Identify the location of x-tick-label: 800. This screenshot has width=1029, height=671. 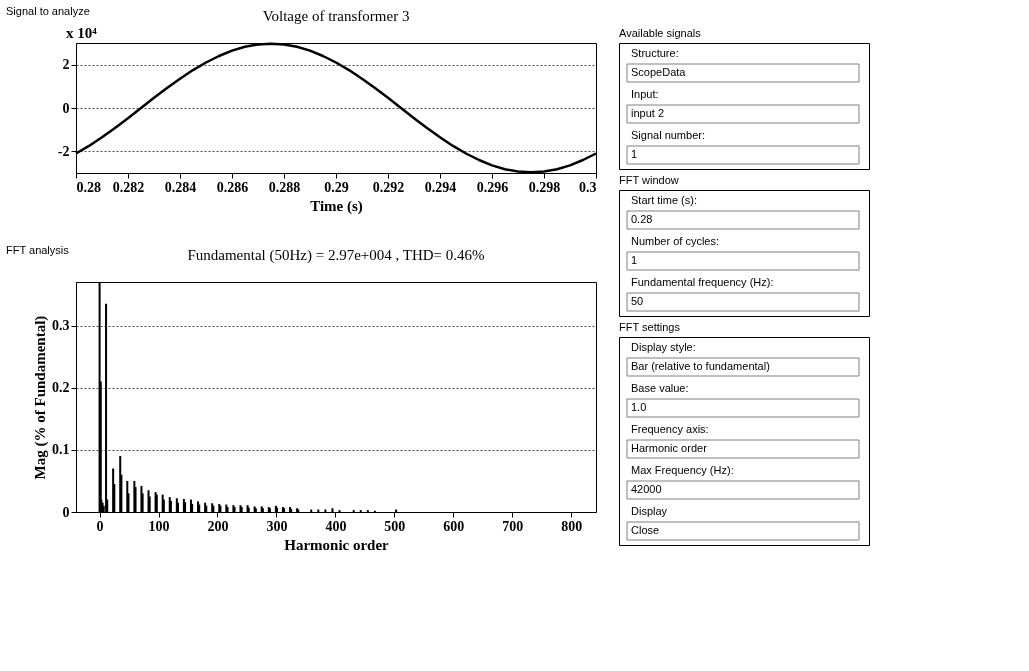
(572, 526).